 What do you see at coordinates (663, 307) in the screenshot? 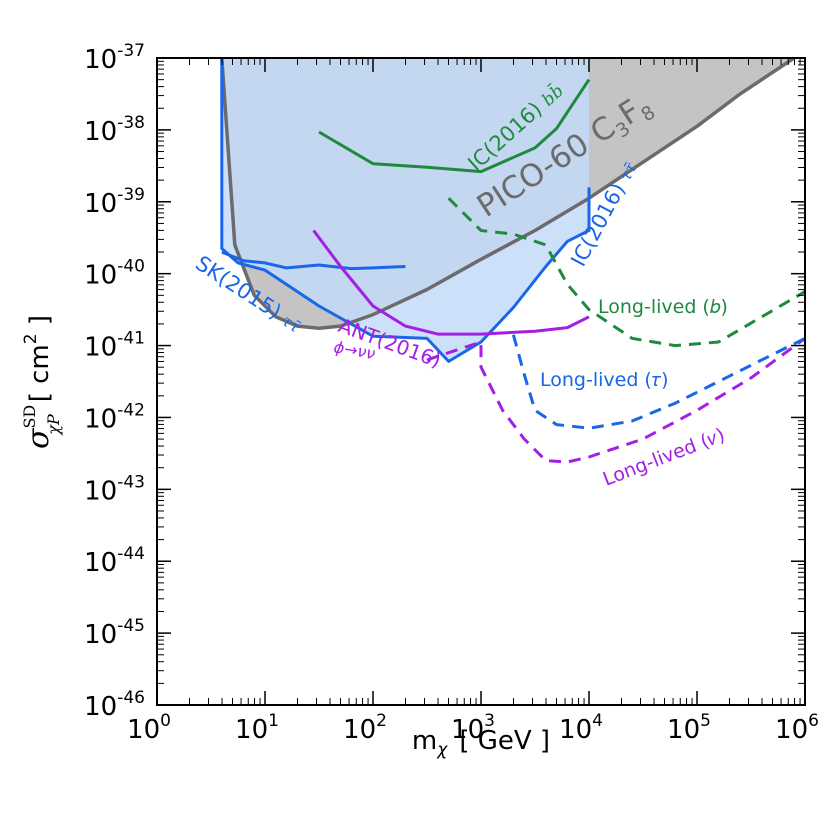
I see `long-lived-b-label: Long-lived (𝑏)` at bounding box center [663, 307].